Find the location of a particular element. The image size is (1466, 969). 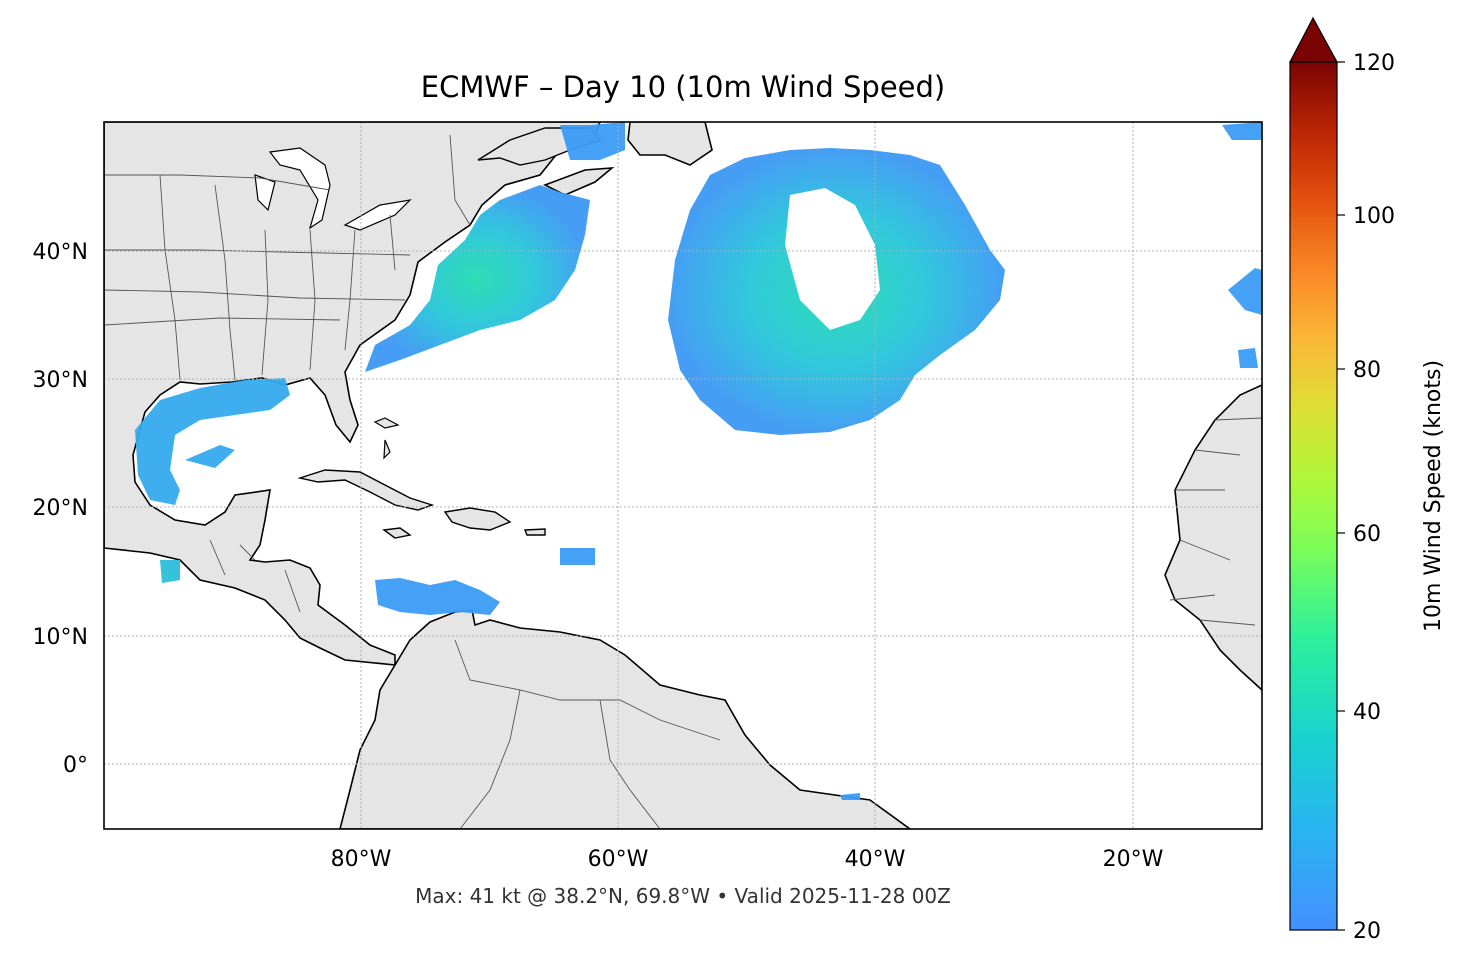

lat-tick-0: 0° is located at coordinates (75, 765).